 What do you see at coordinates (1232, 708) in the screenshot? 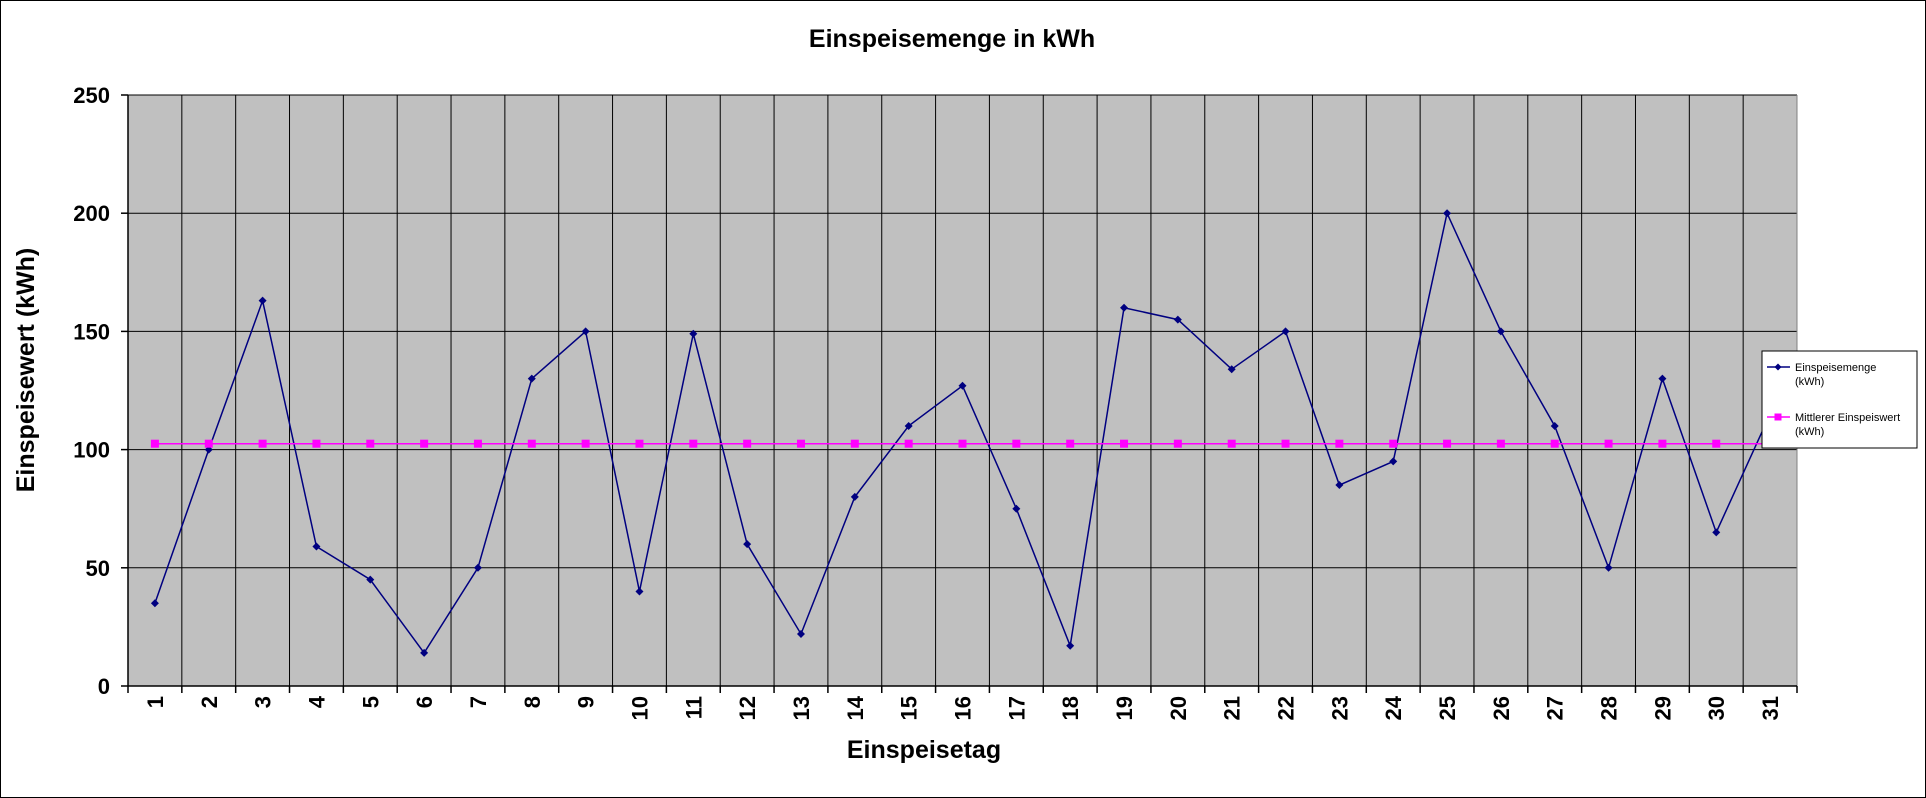
I see `x-tick-label: 21` at bounding box center [1232, 708].